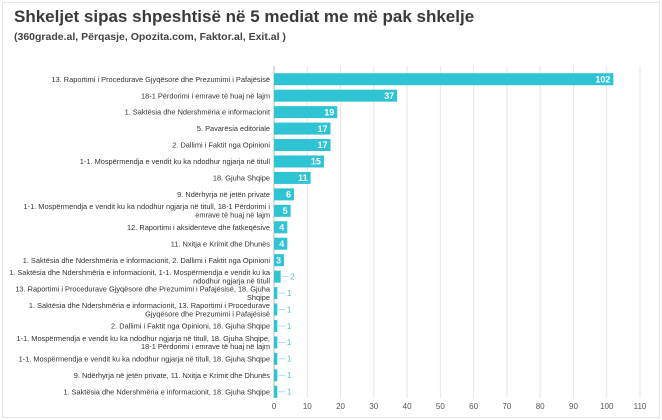 This screenshot has width=662, height=420. Describe the element at coordinates (389, 96) in the screenshot. I see `data-label: 37` at that location.